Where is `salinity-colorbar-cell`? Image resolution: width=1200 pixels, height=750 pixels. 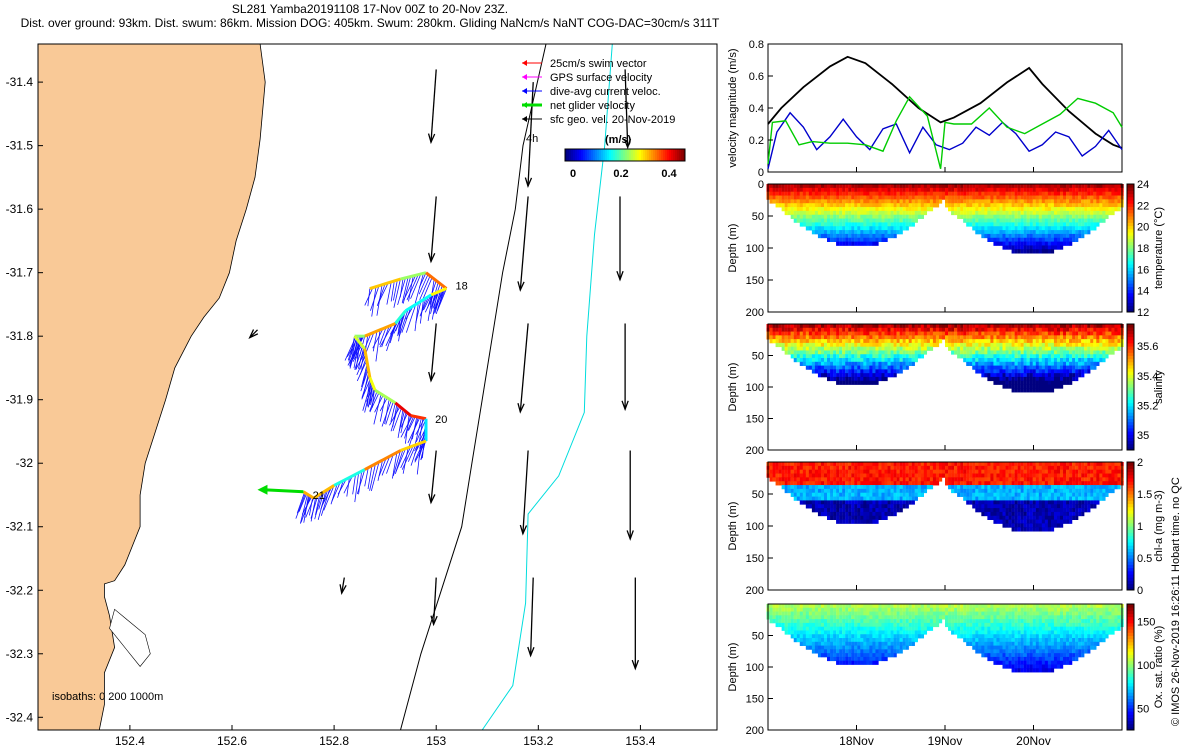
salinity-colorbar-cell is located at coordinates (1130, 376).